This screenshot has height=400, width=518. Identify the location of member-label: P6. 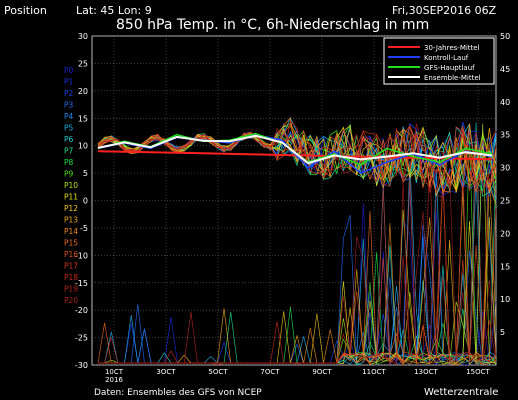
(69, 139).